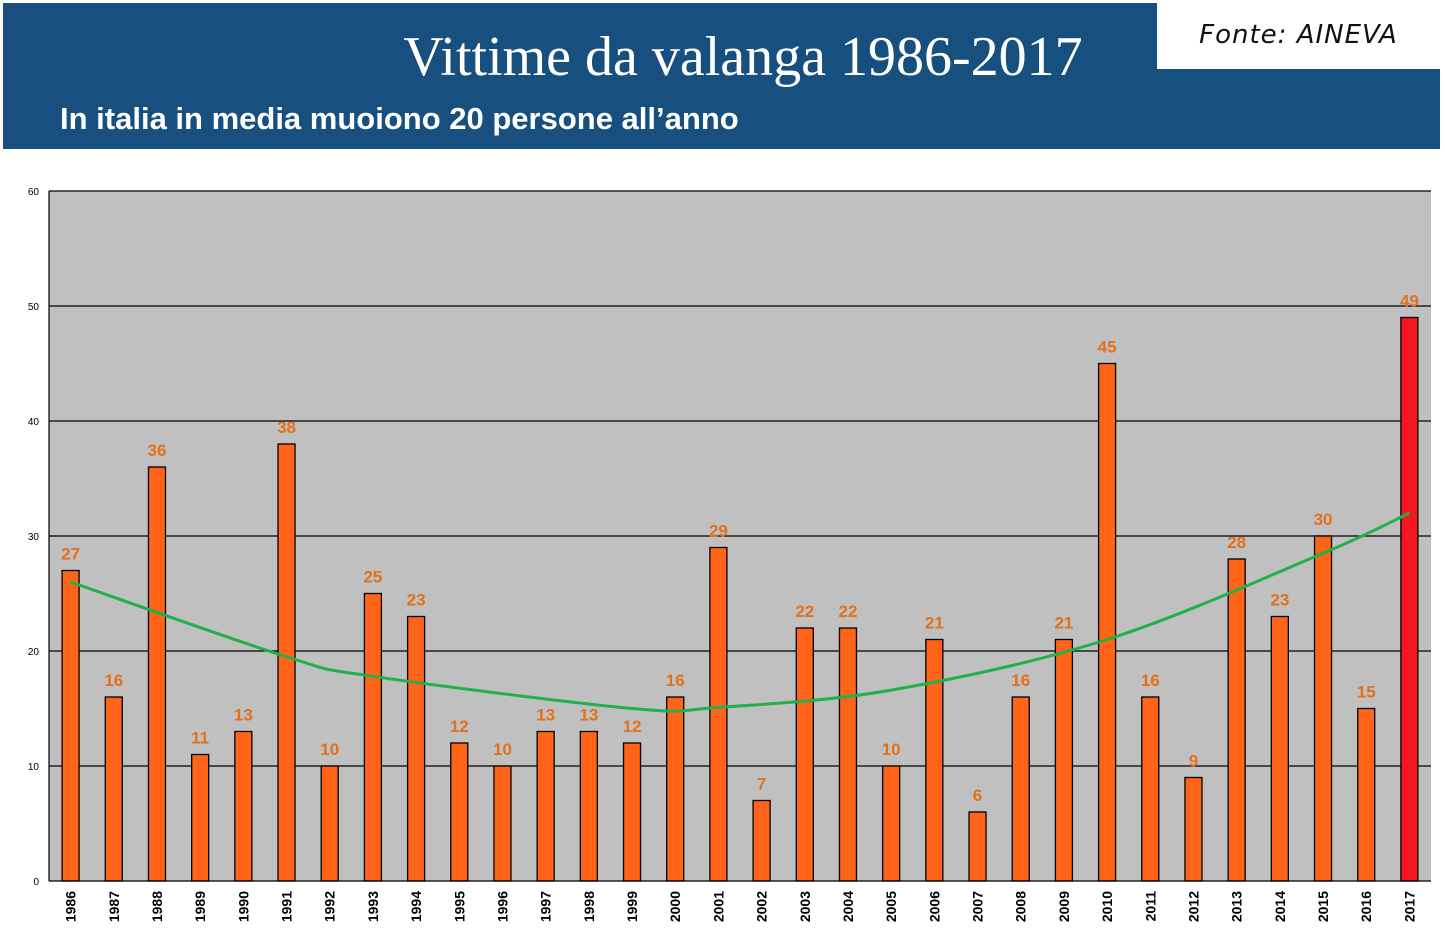  Describe the element at coordinates (329, 749) in the screenshot. I see `data-label-1992: 10` at that location.